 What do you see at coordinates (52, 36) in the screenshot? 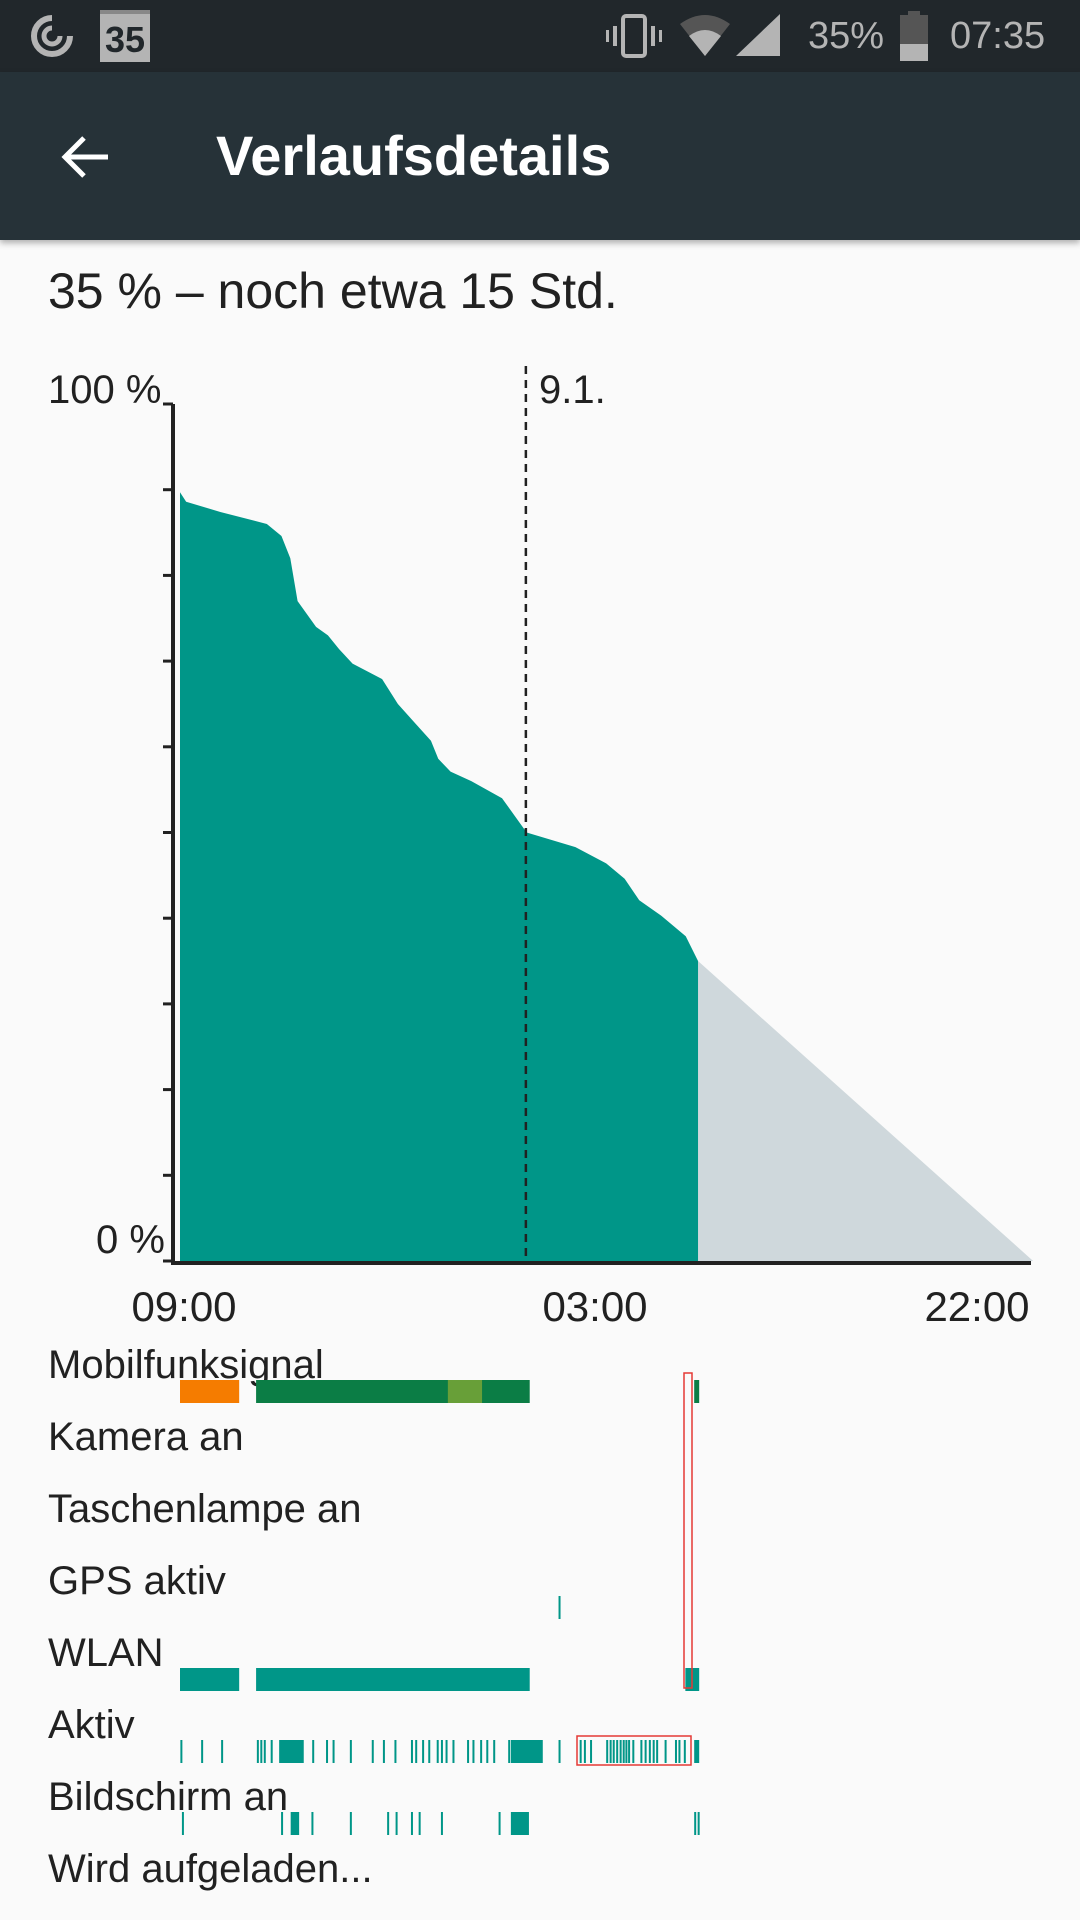
I see `data-saver-icon` at bounding box center [52, 36].